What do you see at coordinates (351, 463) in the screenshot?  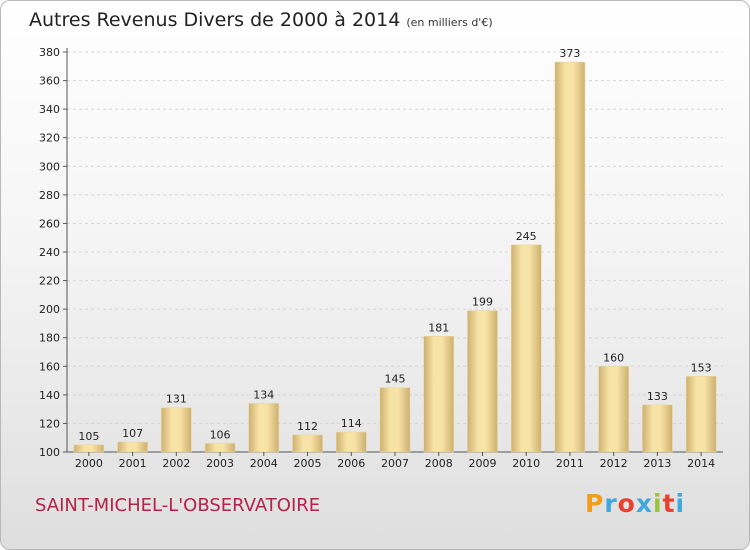 I see `x-tick-label-2006: 2006` at bounding box center [351, 463].